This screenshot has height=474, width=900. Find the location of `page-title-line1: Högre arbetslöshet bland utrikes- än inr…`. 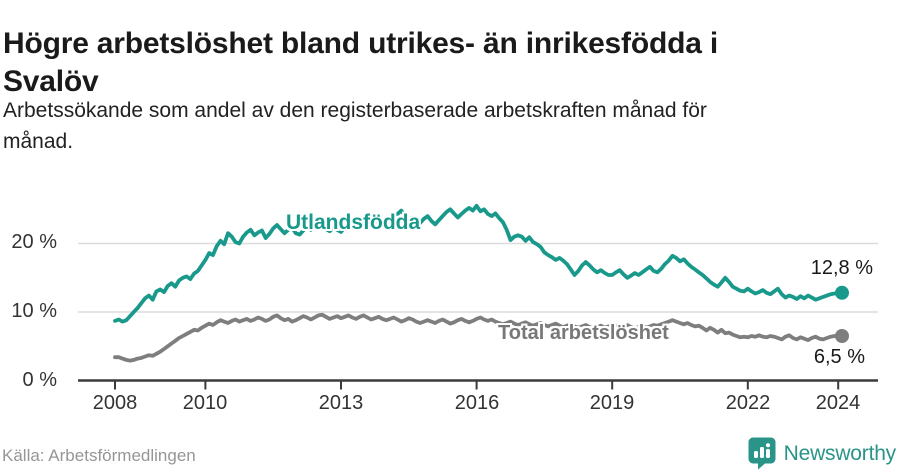

page-title-line1: Högre arbetslöshet bland utrikes- än inr… is located at coordinates (360, 44).